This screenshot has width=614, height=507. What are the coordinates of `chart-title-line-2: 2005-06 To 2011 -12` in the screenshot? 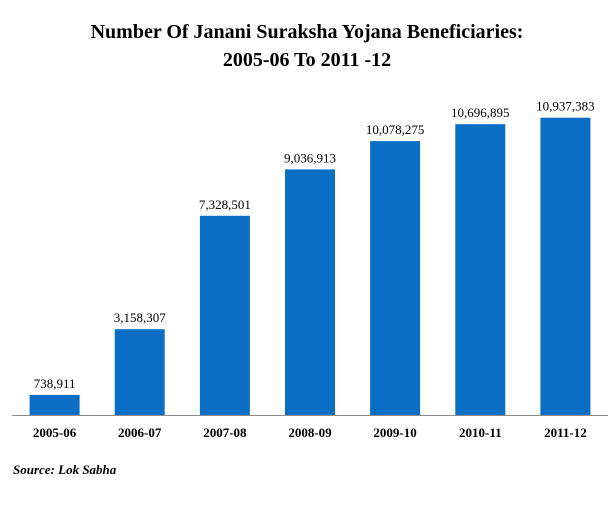 It's located at (307, 60).